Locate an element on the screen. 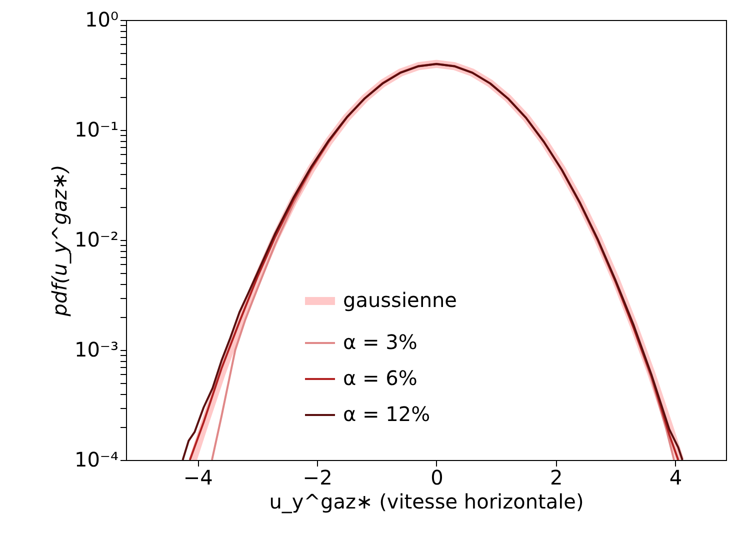  y-tick-label: 10⁻⁴ is located at coordinates (96, 460).